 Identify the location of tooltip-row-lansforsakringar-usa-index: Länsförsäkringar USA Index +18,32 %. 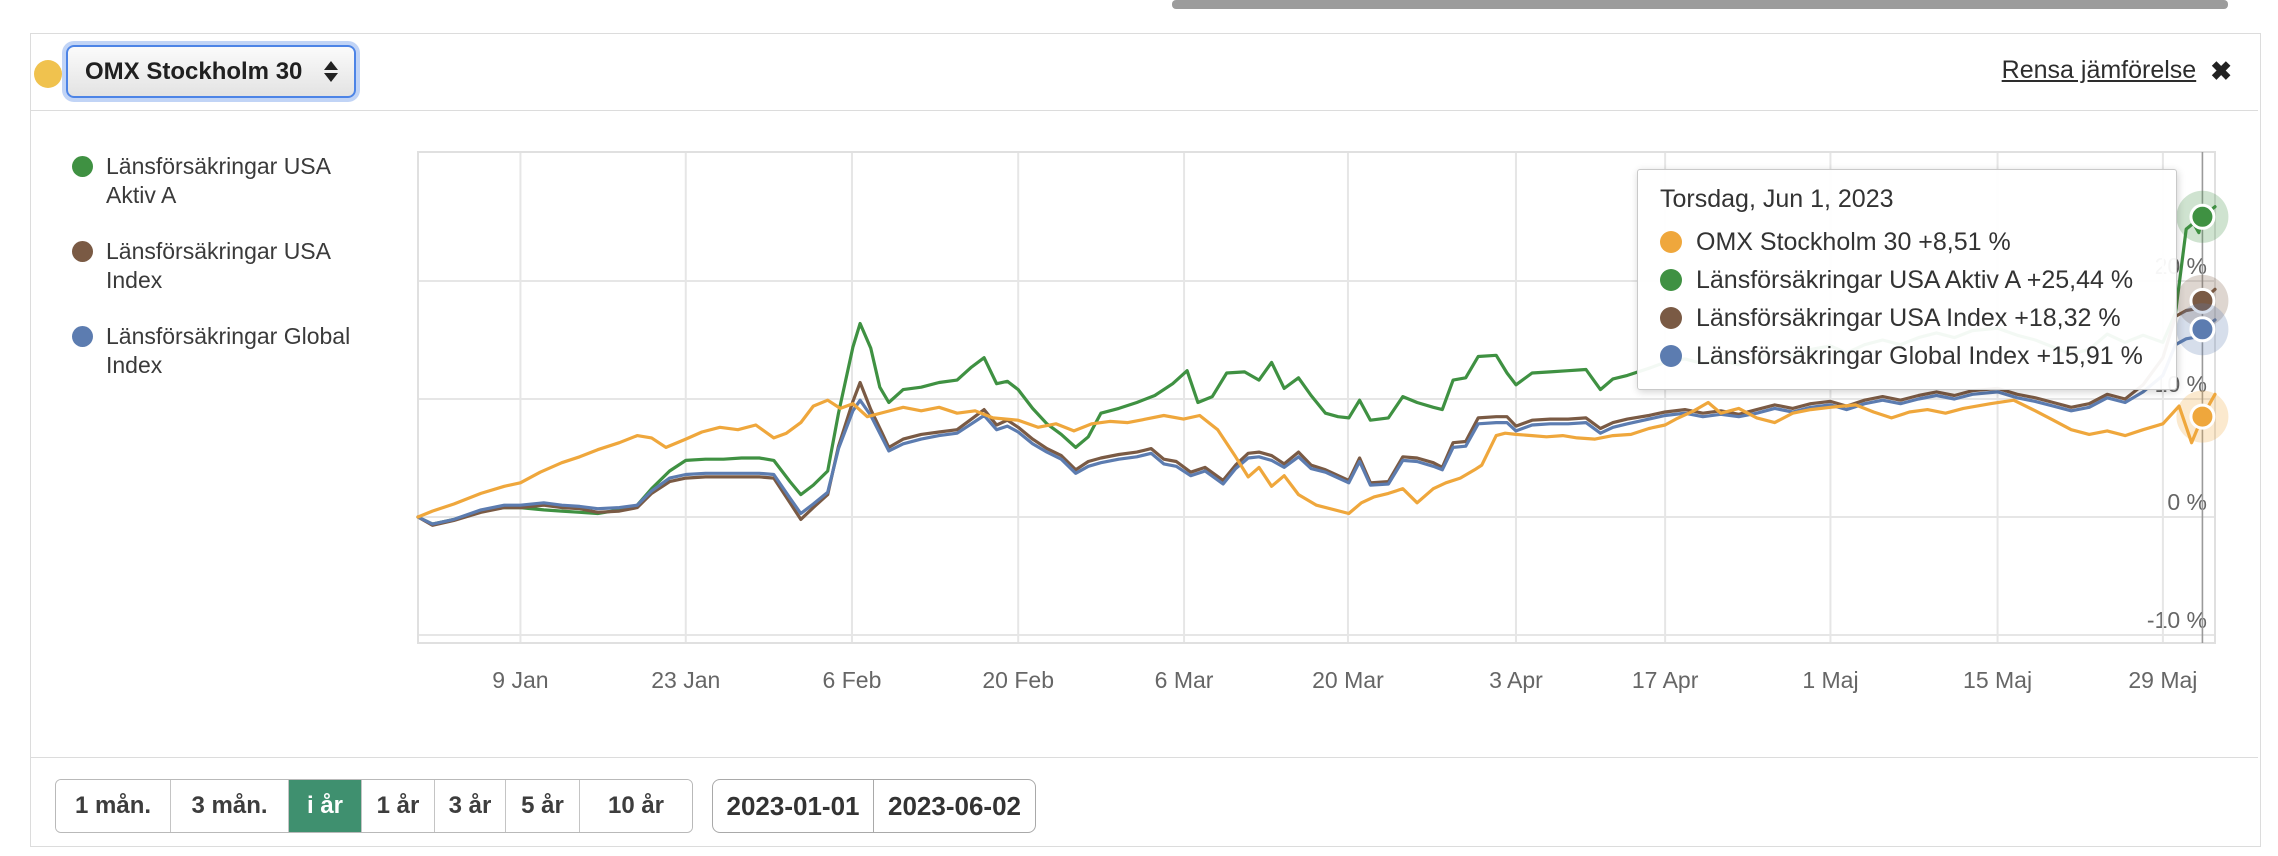
(1907, 318).